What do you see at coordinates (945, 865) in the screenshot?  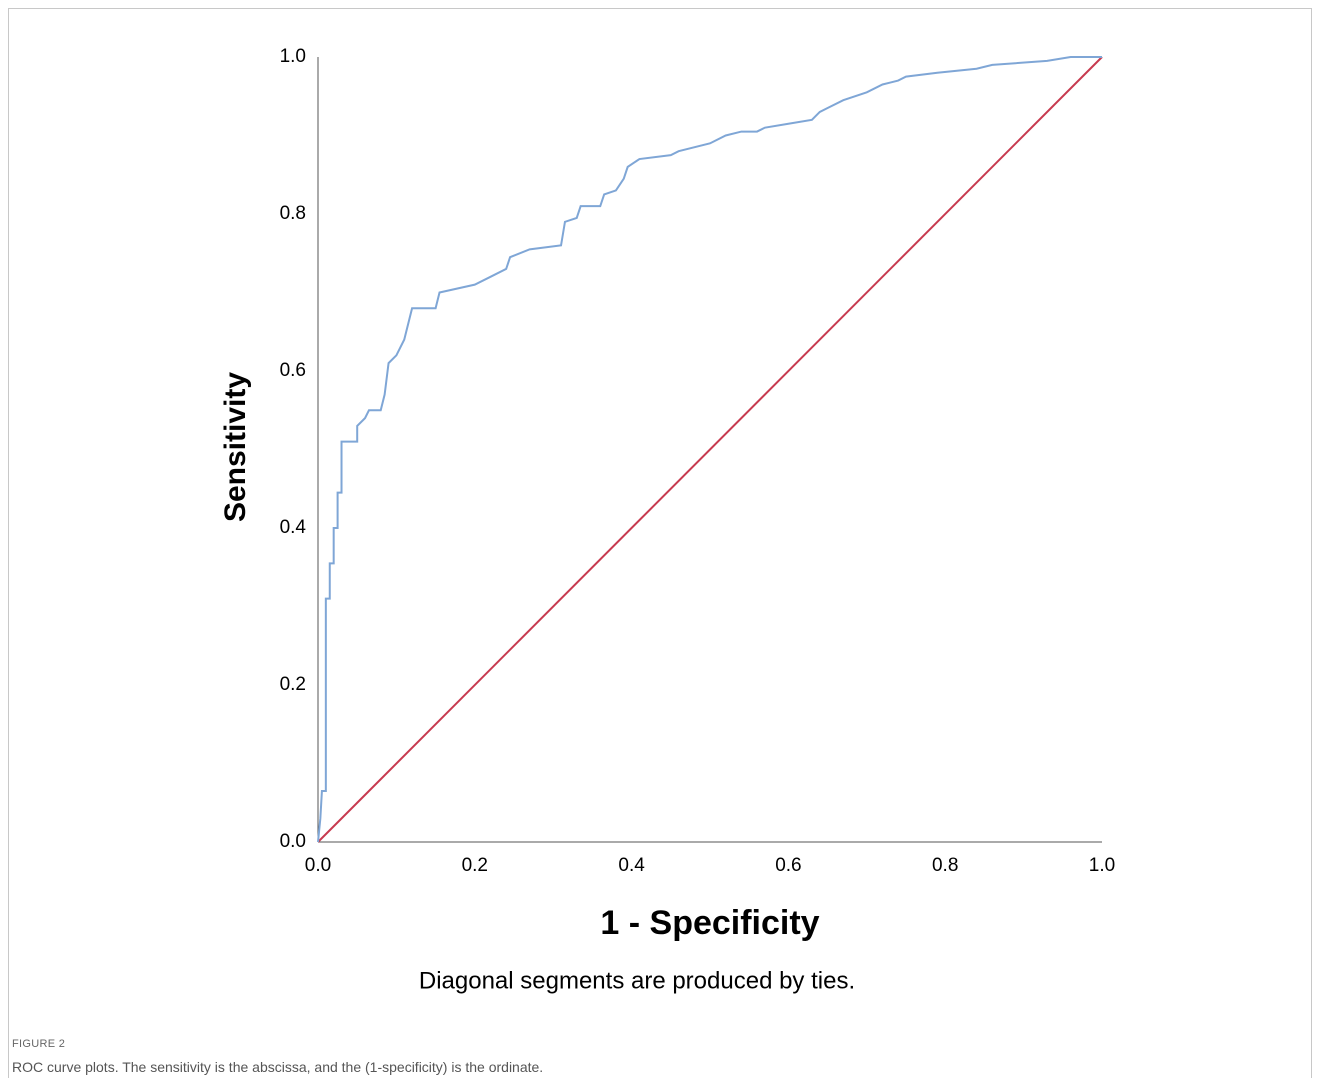 I see `x-tick-label: 0.8` at bounding box center [945, 865].